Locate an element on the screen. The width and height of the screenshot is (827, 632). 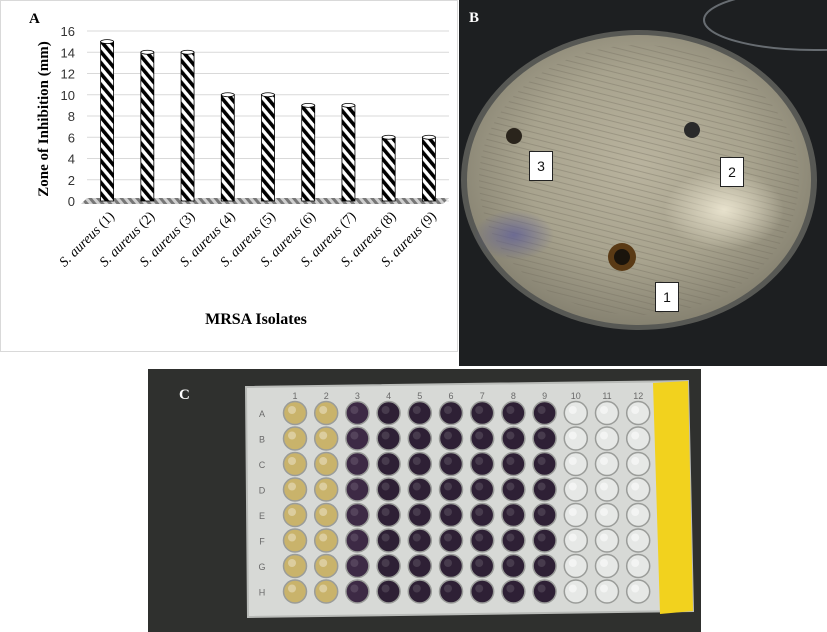
wells is located at coordinates (466, 502).